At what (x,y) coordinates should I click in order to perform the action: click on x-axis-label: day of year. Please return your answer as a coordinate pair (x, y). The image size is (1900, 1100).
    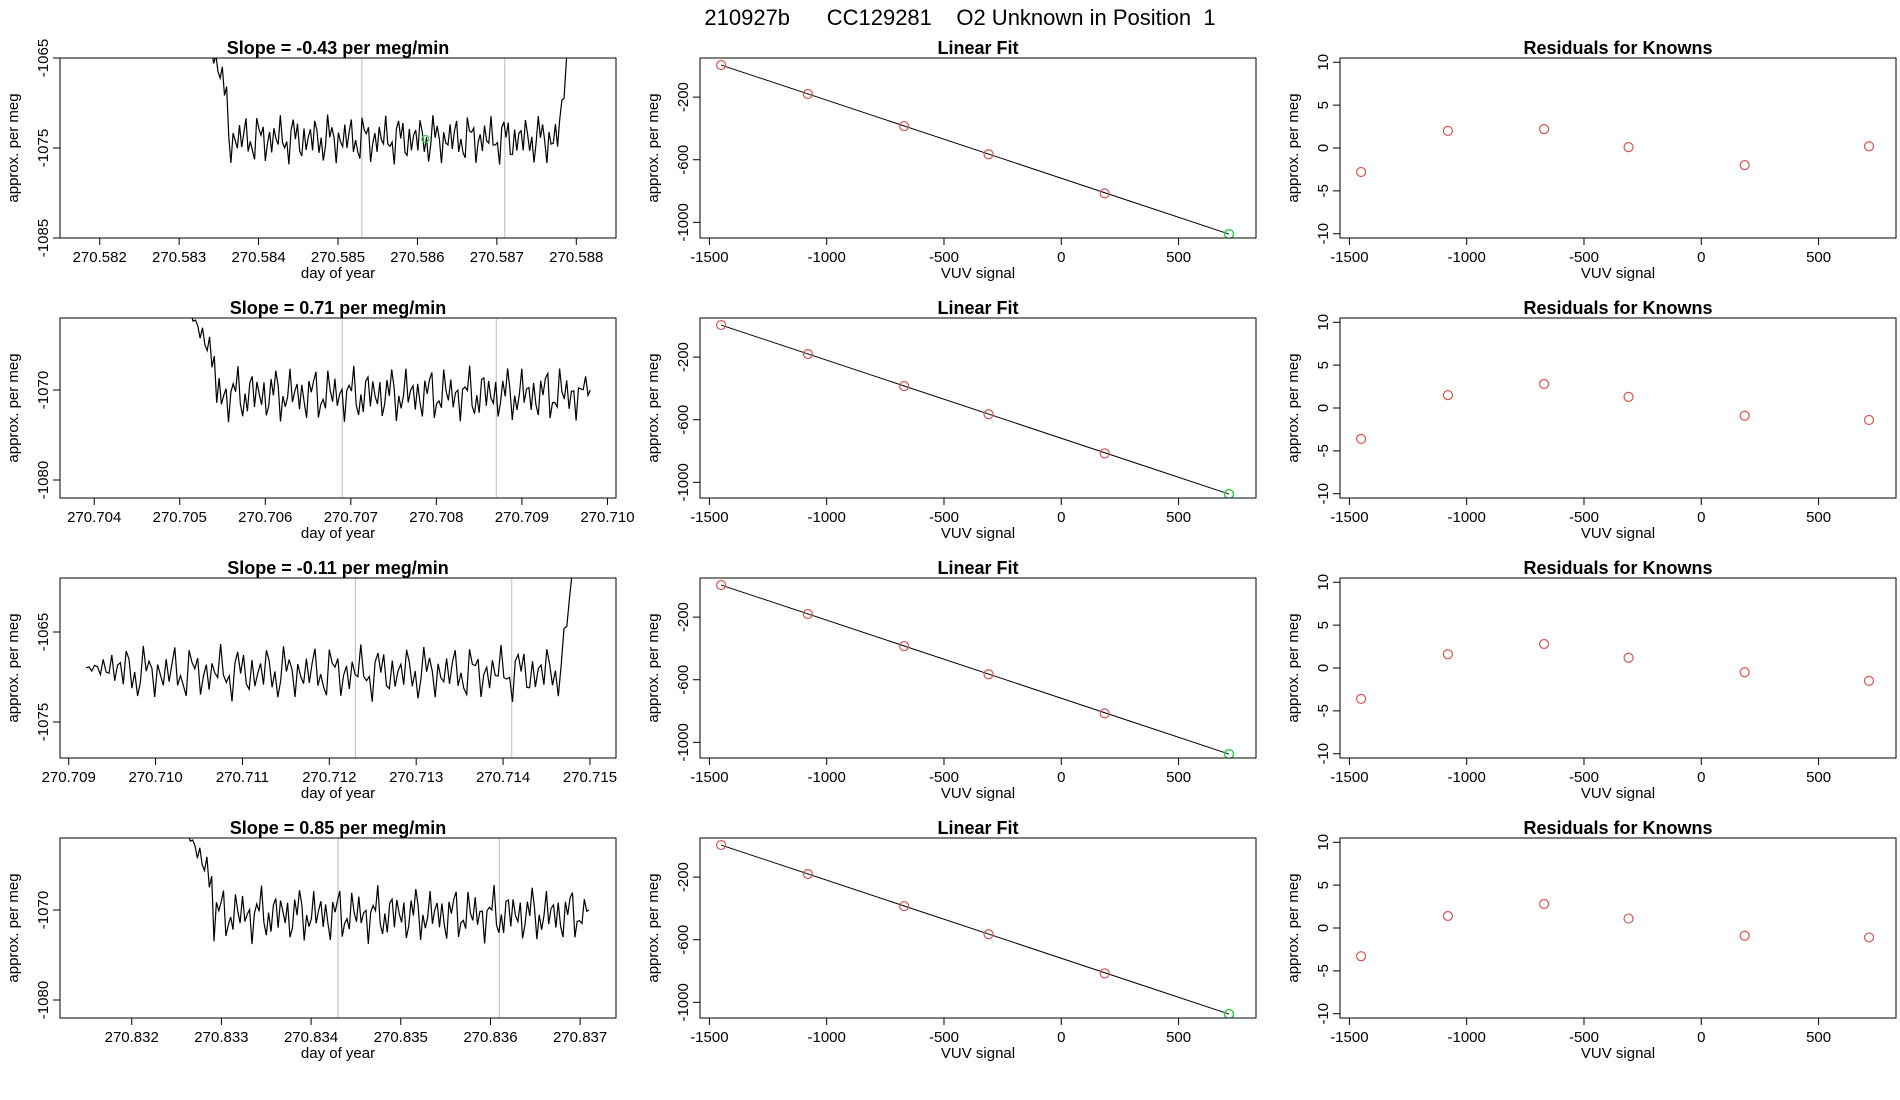
    Looking at the image, I should click on (338, 793).